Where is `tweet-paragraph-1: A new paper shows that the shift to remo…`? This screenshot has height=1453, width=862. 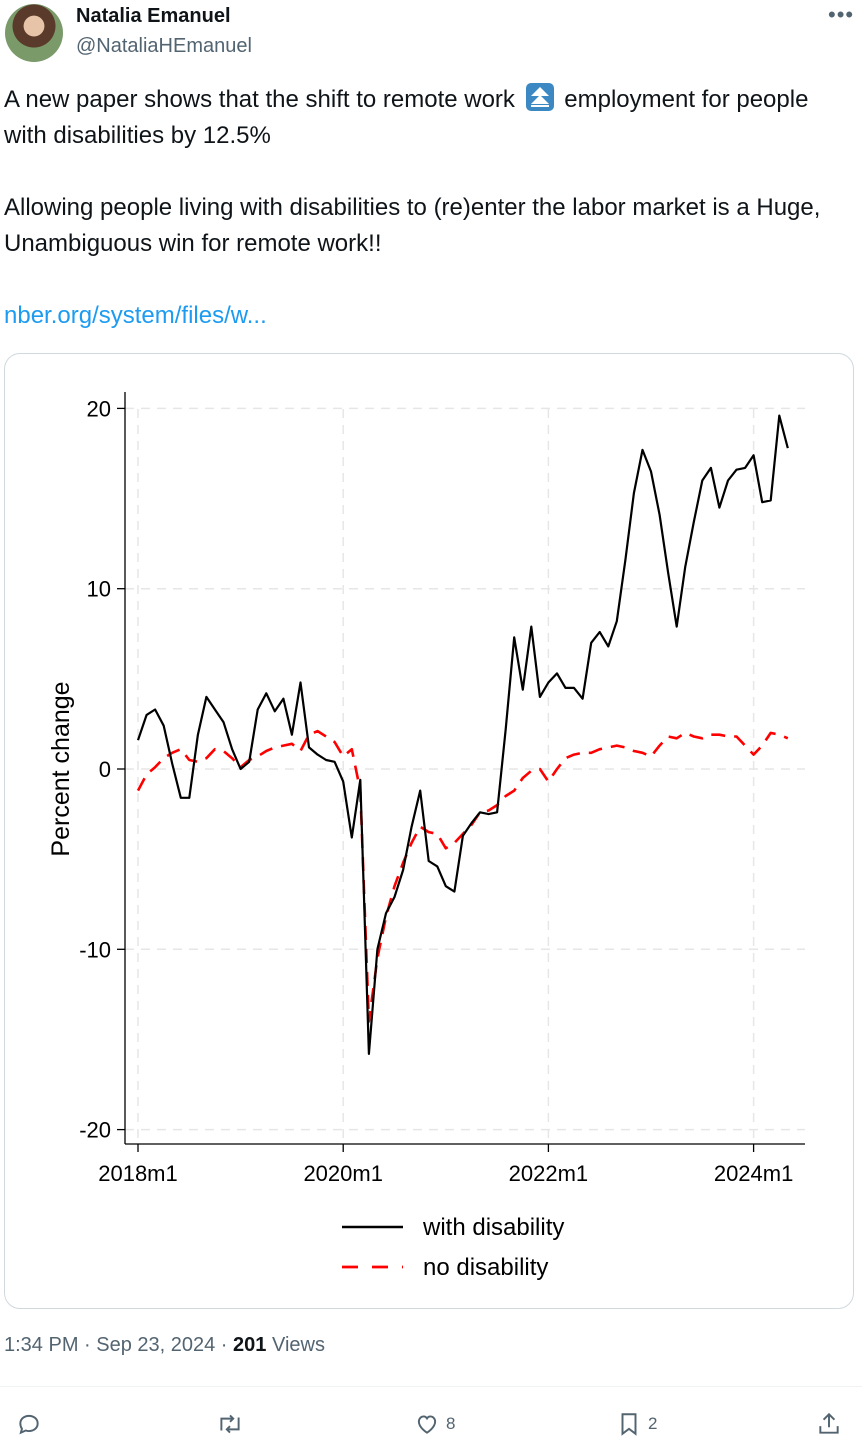
tweet-paragraph-1: A new paper shows that the shift to remo… is located at coordinates (429, 118).